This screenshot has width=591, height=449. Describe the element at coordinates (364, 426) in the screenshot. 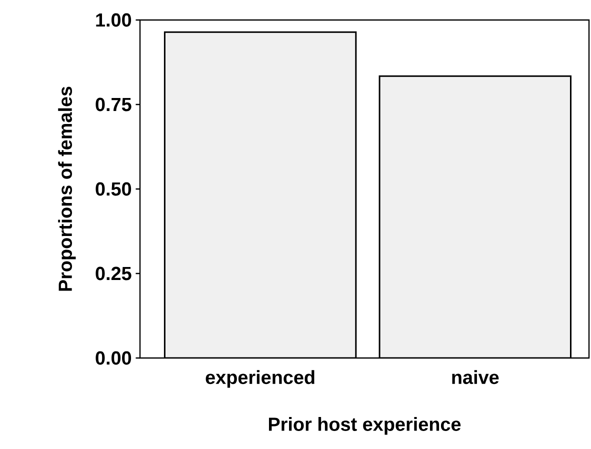

I see `x-axis-title: Prior host experience` at that location.